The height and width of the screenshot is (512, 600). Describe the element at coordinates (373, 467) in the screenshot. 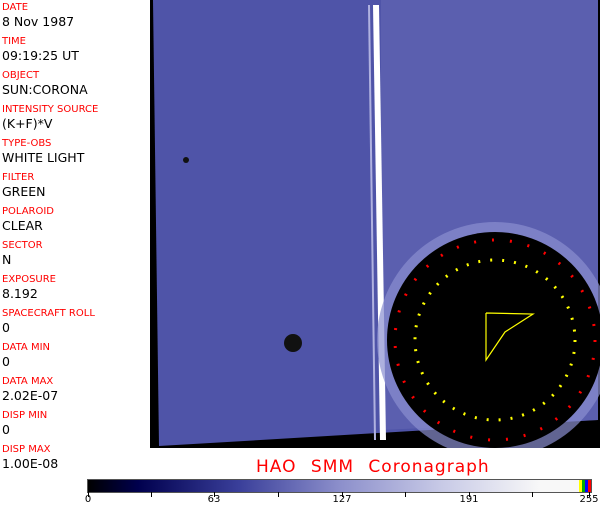

I see `instrument-title: HAO SMM Coronagraph` at that location.